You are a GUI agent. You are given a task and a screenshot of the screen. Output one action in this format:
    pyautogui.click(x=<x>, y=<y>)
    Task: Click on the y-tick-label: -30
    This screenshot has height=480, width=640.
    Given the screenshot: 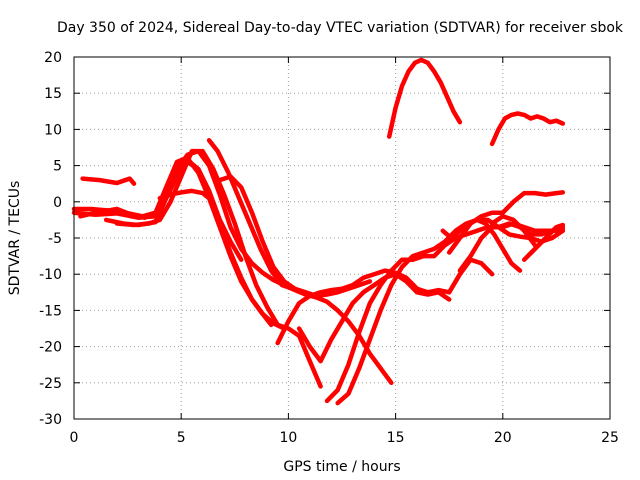 What is the action you would take?
    pyautogui.click(x=50, y=420)
    